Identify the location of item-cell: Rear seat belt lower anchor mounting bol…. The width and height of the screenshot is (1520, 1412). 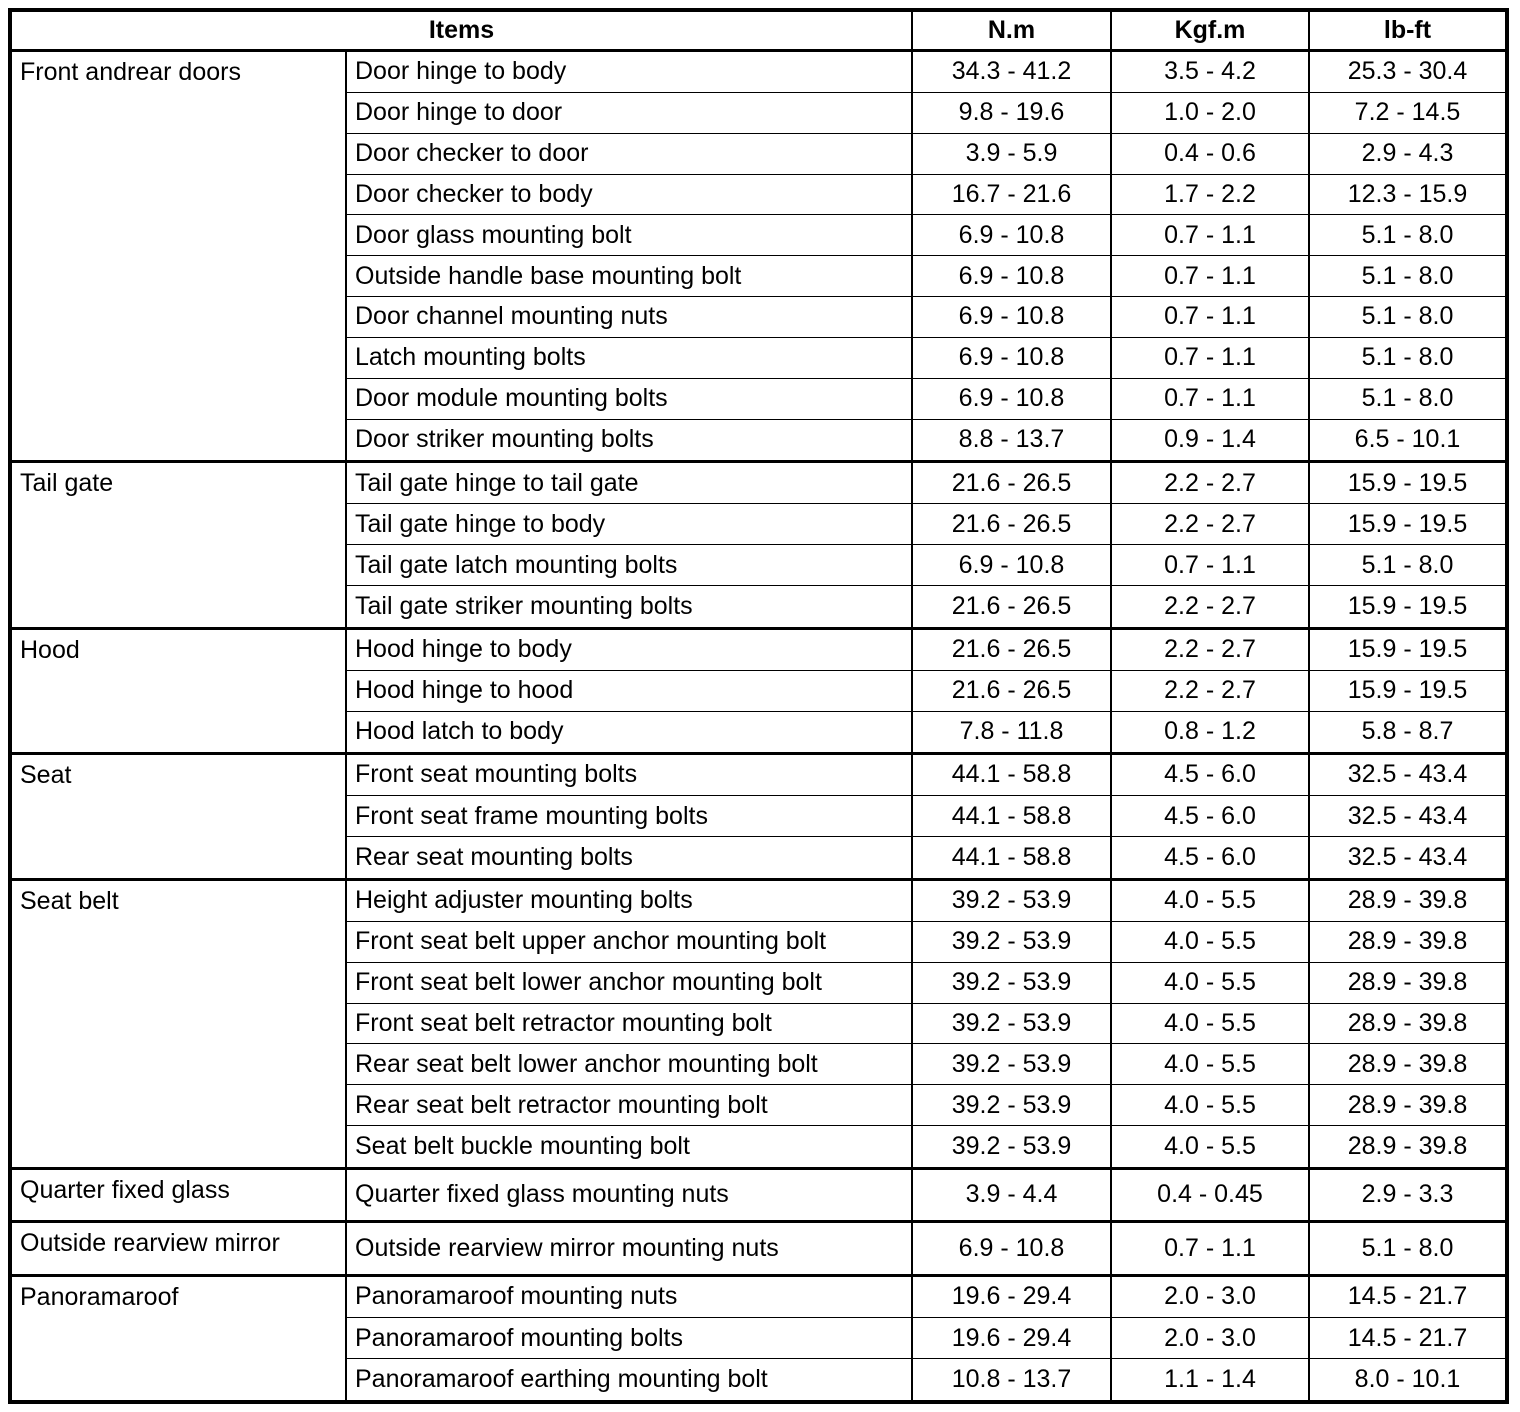
(629, 1064).